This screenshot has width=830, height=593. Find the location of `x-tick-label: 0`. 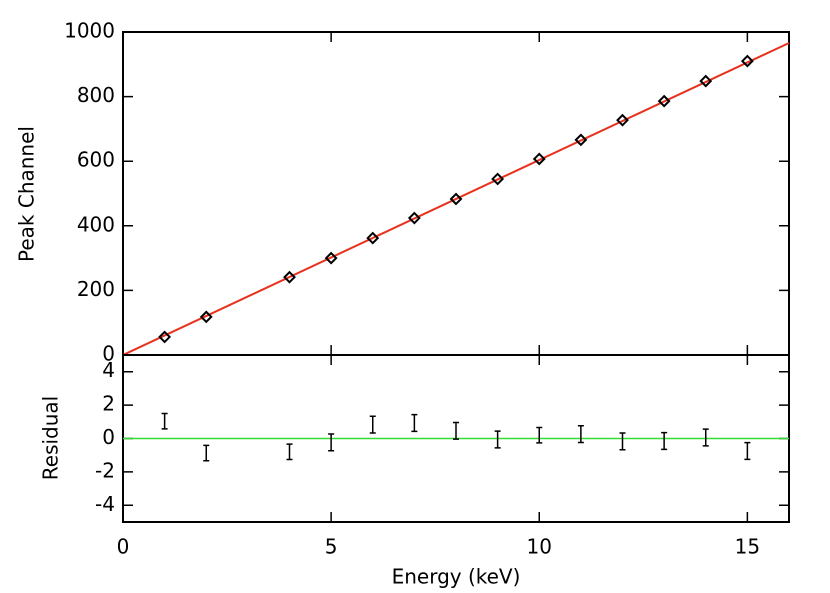

x-tick-label: 0 is located at coordinates (123, 547).